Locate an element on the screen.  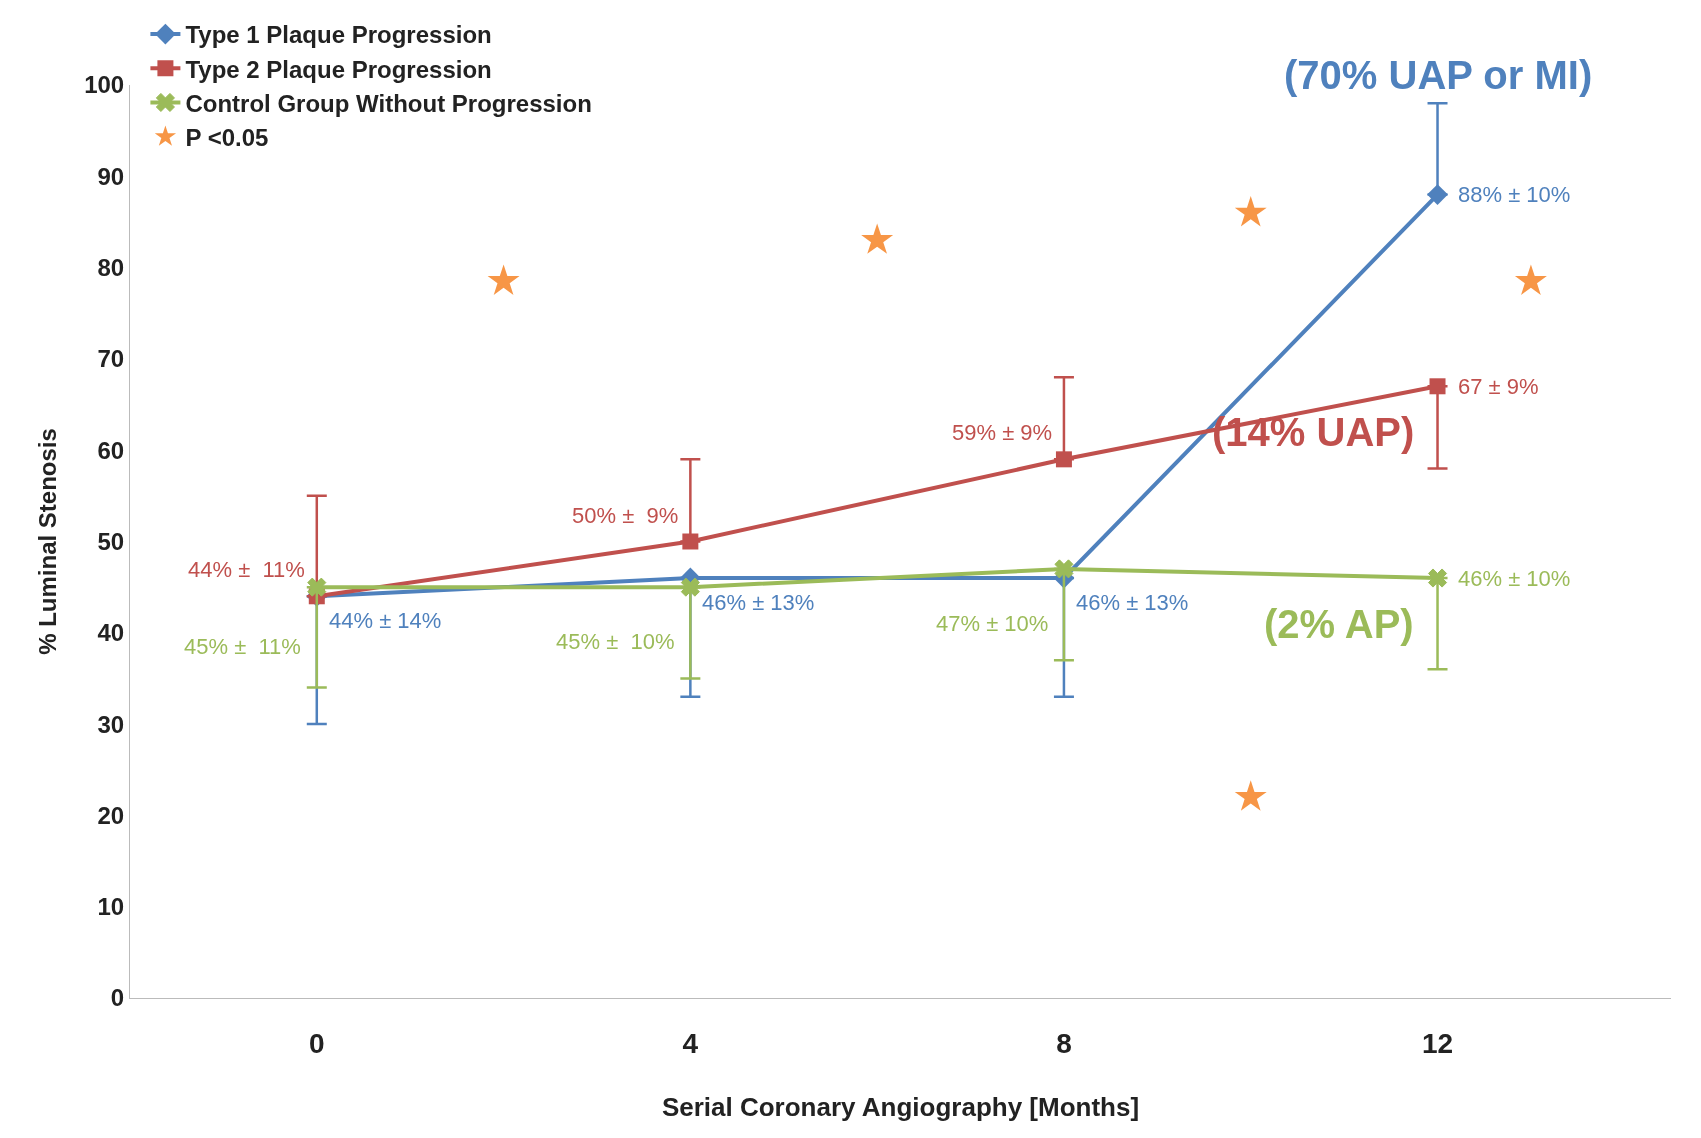
x-axis-title: Serial Coronary Angiography [Months] is located at coordinates (900, 1107).